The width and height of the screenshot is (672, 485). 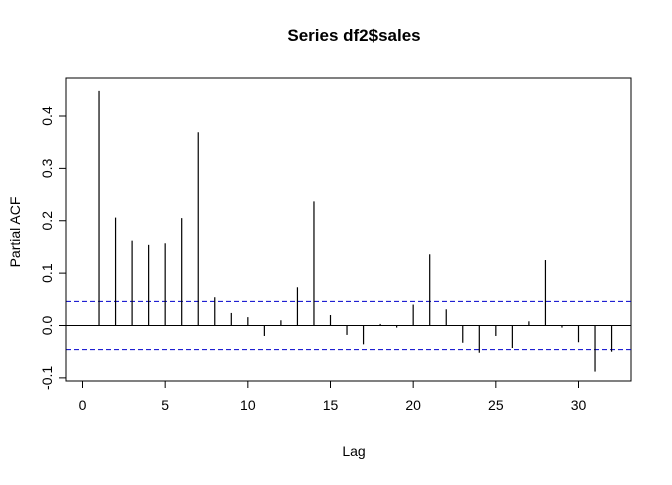 I want to click on x-tick-label: 15, so click(x=331, y=405).